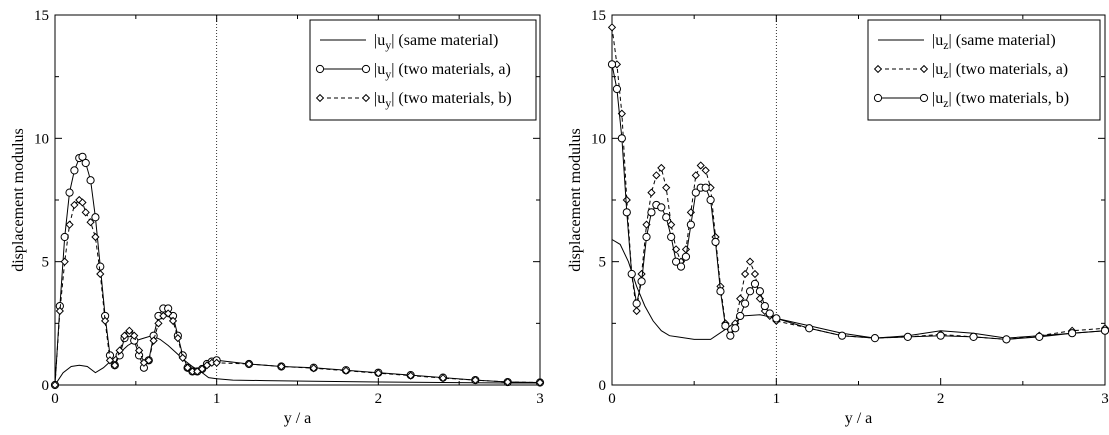 This screenshot has width=1109, height=435. Describe the element at coordinates (379, 399) in the screenshot. I see `x-tick-label: 2` at that location.